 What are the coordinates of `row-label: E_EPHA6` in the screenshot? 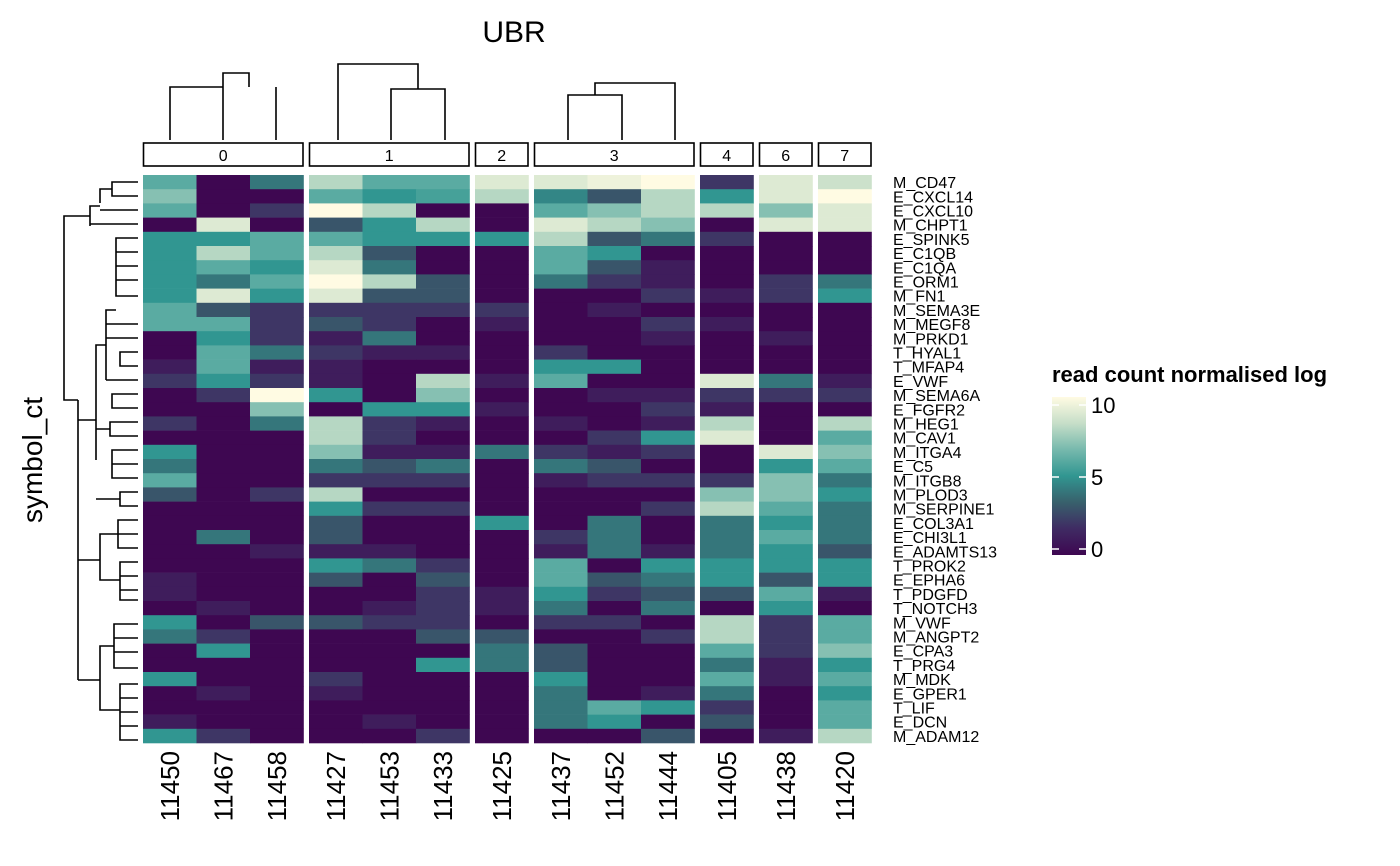 It's located at (929, 581).